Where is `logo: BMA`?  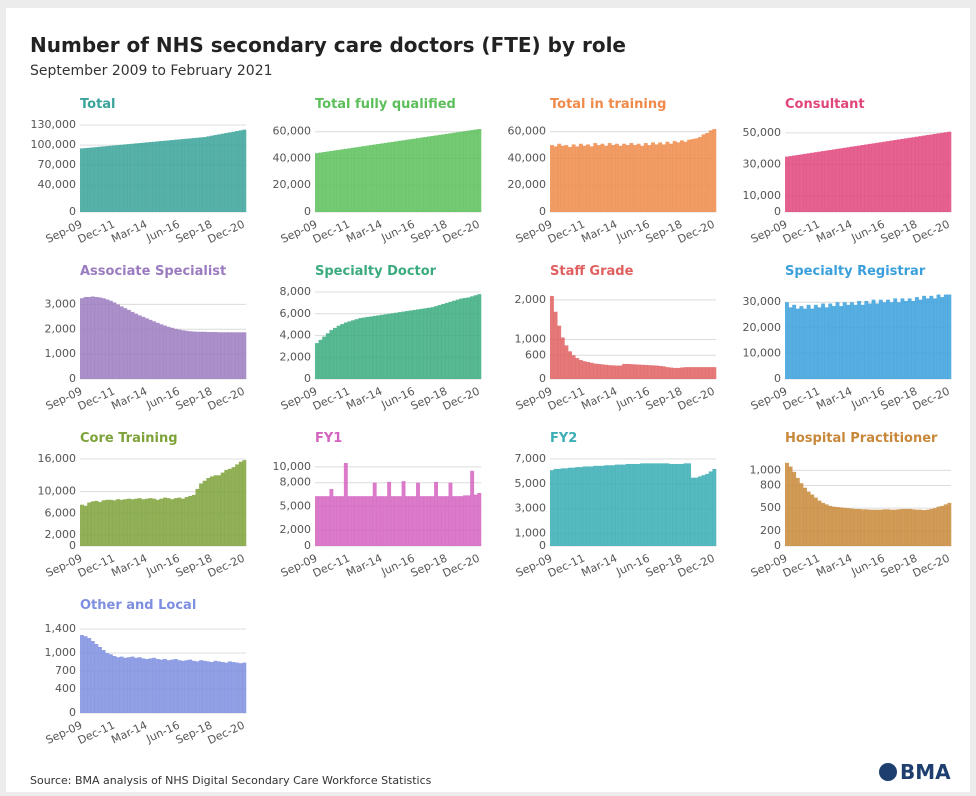
logo: BMA is located at coordinates (925, 772).